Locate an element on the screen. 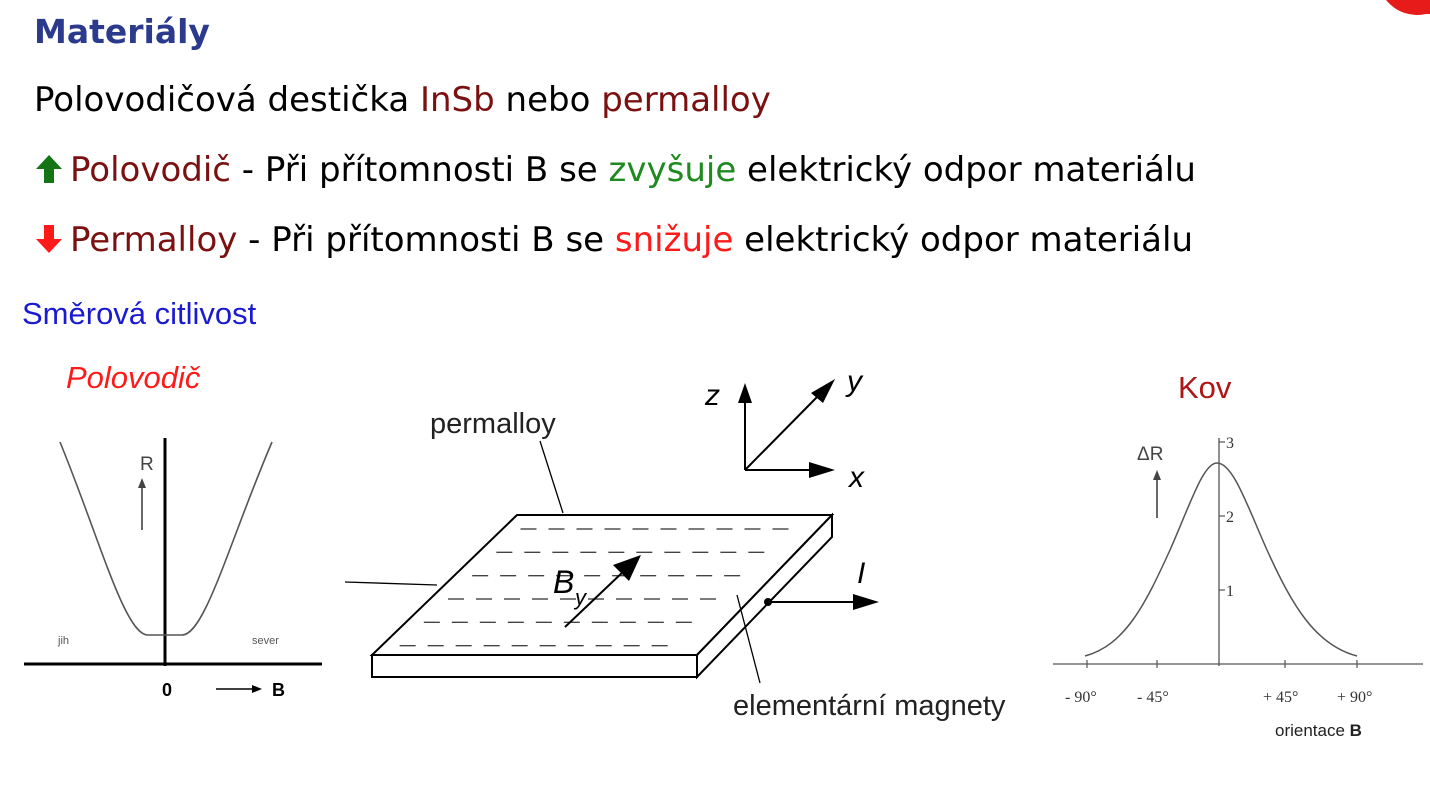  orientation-label: orientace B is located at coordinates (1318, 730).